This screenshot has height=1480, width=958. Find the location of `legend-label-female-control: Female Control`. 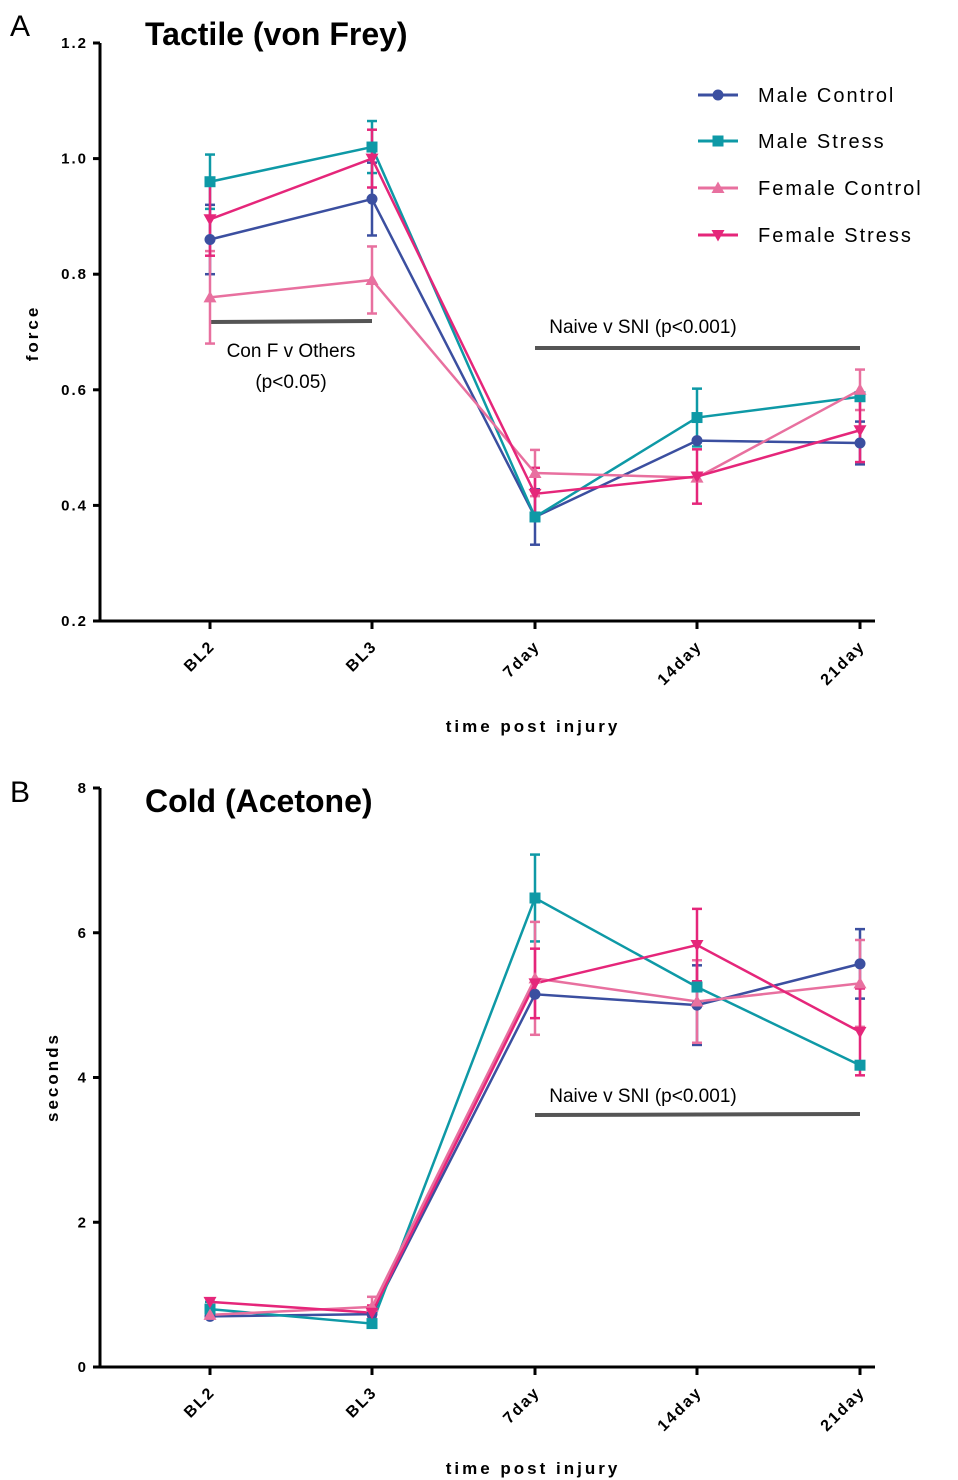

legend-label-female-control: Female Control is located at coordinates (840, 189).